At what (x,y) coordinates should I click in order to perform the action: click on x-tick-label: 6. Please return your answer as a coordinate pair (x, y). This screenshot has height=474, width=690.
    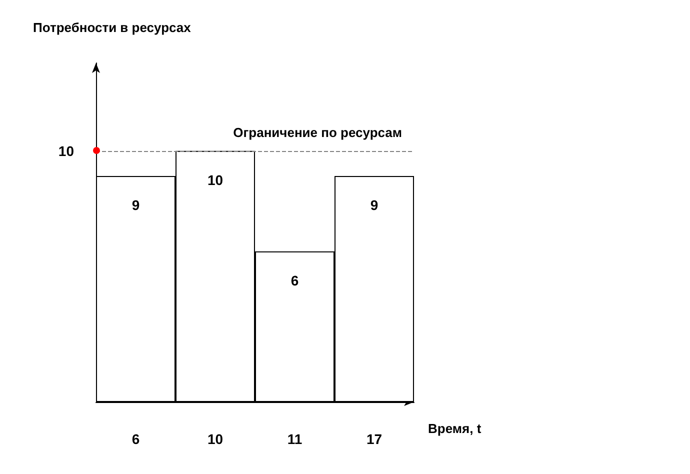
    Looking at the image, I should click on (136, 439).